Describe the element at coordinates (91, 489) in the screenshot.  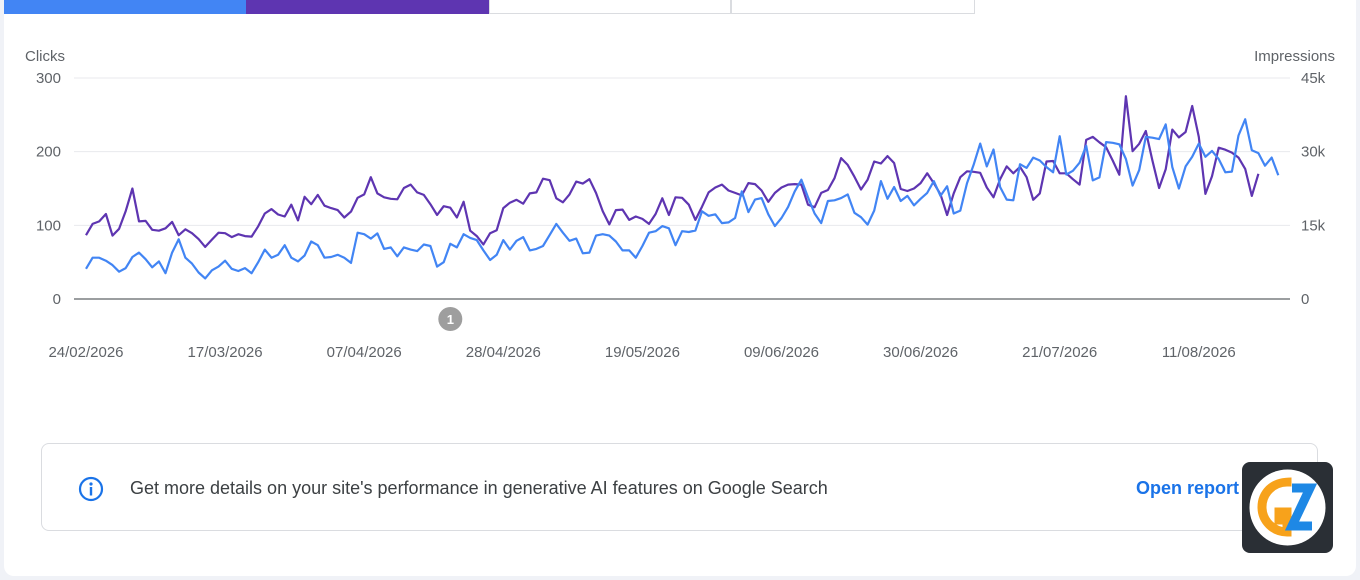
I see `info-icon` at that location.